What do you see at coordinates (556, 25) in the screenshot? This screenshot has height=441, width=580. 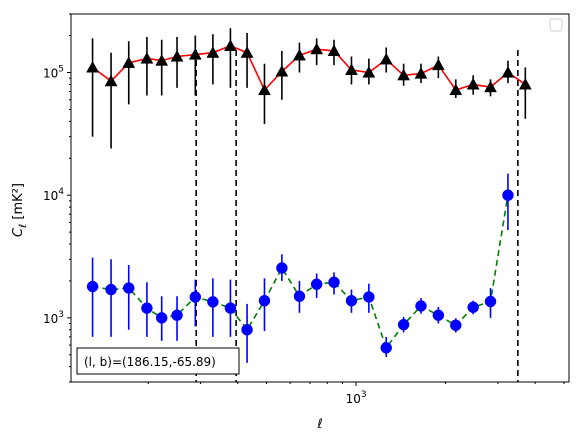 I see `legend-box` at bounding box center [556, 25].